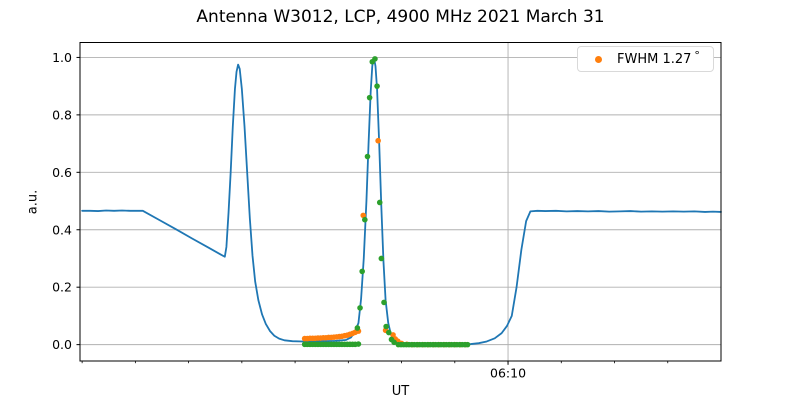 The height and width of the screenshot is (400, 800). Describe the element at coordinates (697, 55) in the screenshot. I see `degree-symbol: °` at that location.